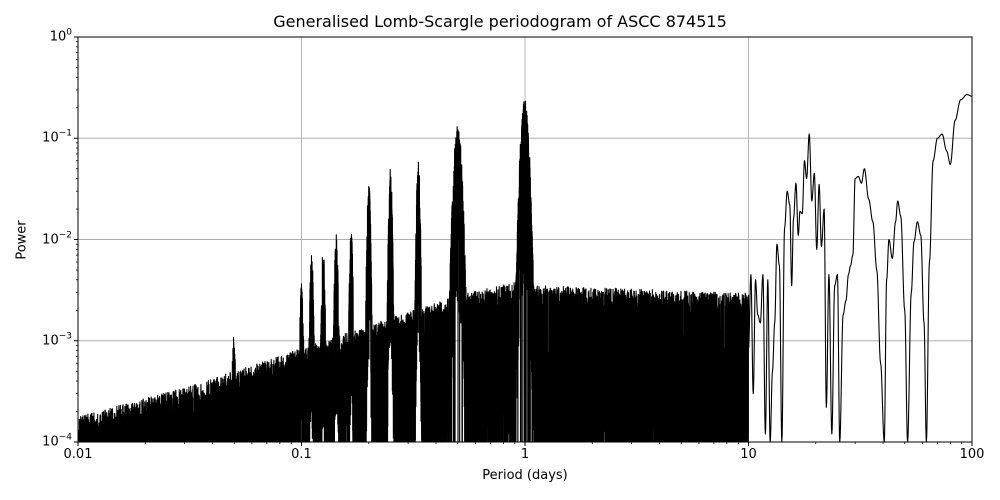  Describe the element at coordinates (57, 239) in the screenshot. I see `y-tick-label: 10⁻²` at that location.